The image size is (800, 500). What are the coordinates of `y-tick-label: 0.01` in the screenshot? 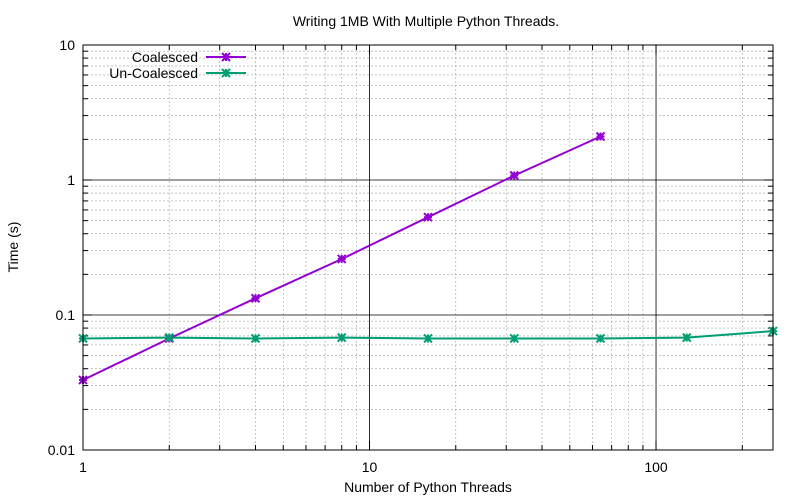 It's located at (61, 450).